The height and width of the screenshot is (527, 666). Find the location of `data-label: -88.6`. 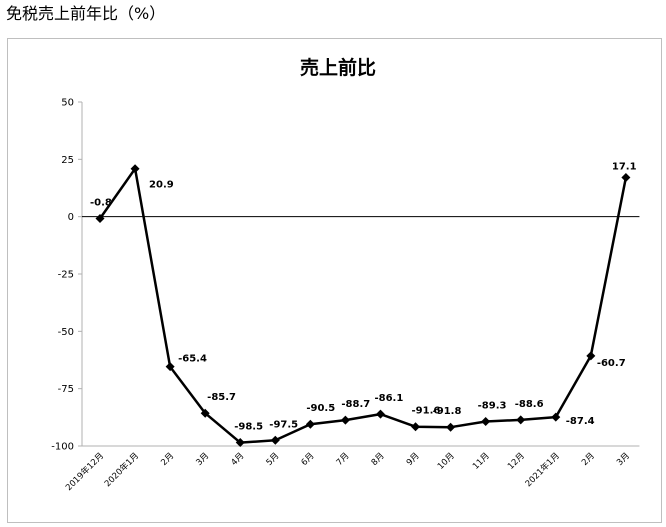

data-label: -88.6 is located at coordinates (529, 404).